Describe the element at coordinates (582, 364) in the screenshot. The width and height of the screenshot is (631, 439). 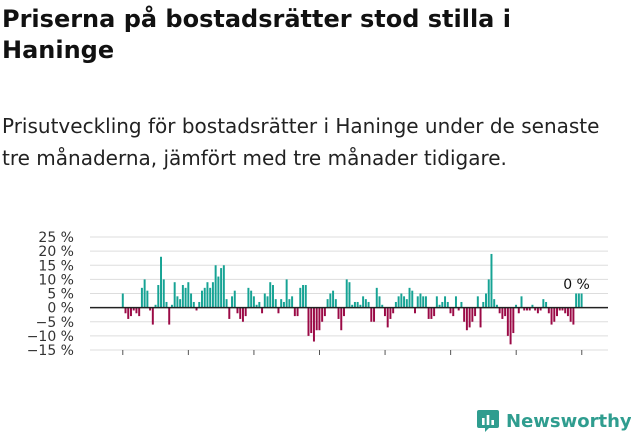
I see `x-tick-label: 2026` at that location.